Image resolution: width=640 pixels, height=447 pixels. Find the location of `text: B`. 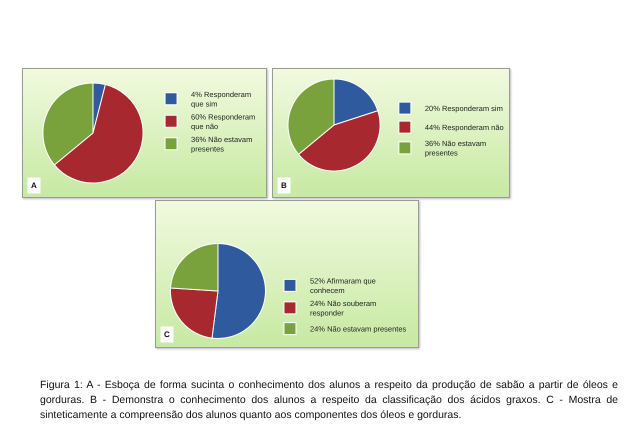

text: B is located at coordinates (284, 185).